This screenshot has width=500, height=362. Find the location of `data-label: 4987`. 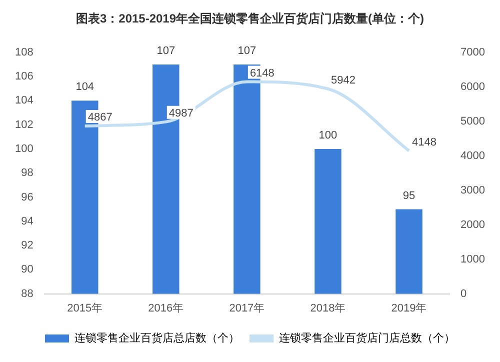

data-label: 4987 is located at coordinates (181, 113).